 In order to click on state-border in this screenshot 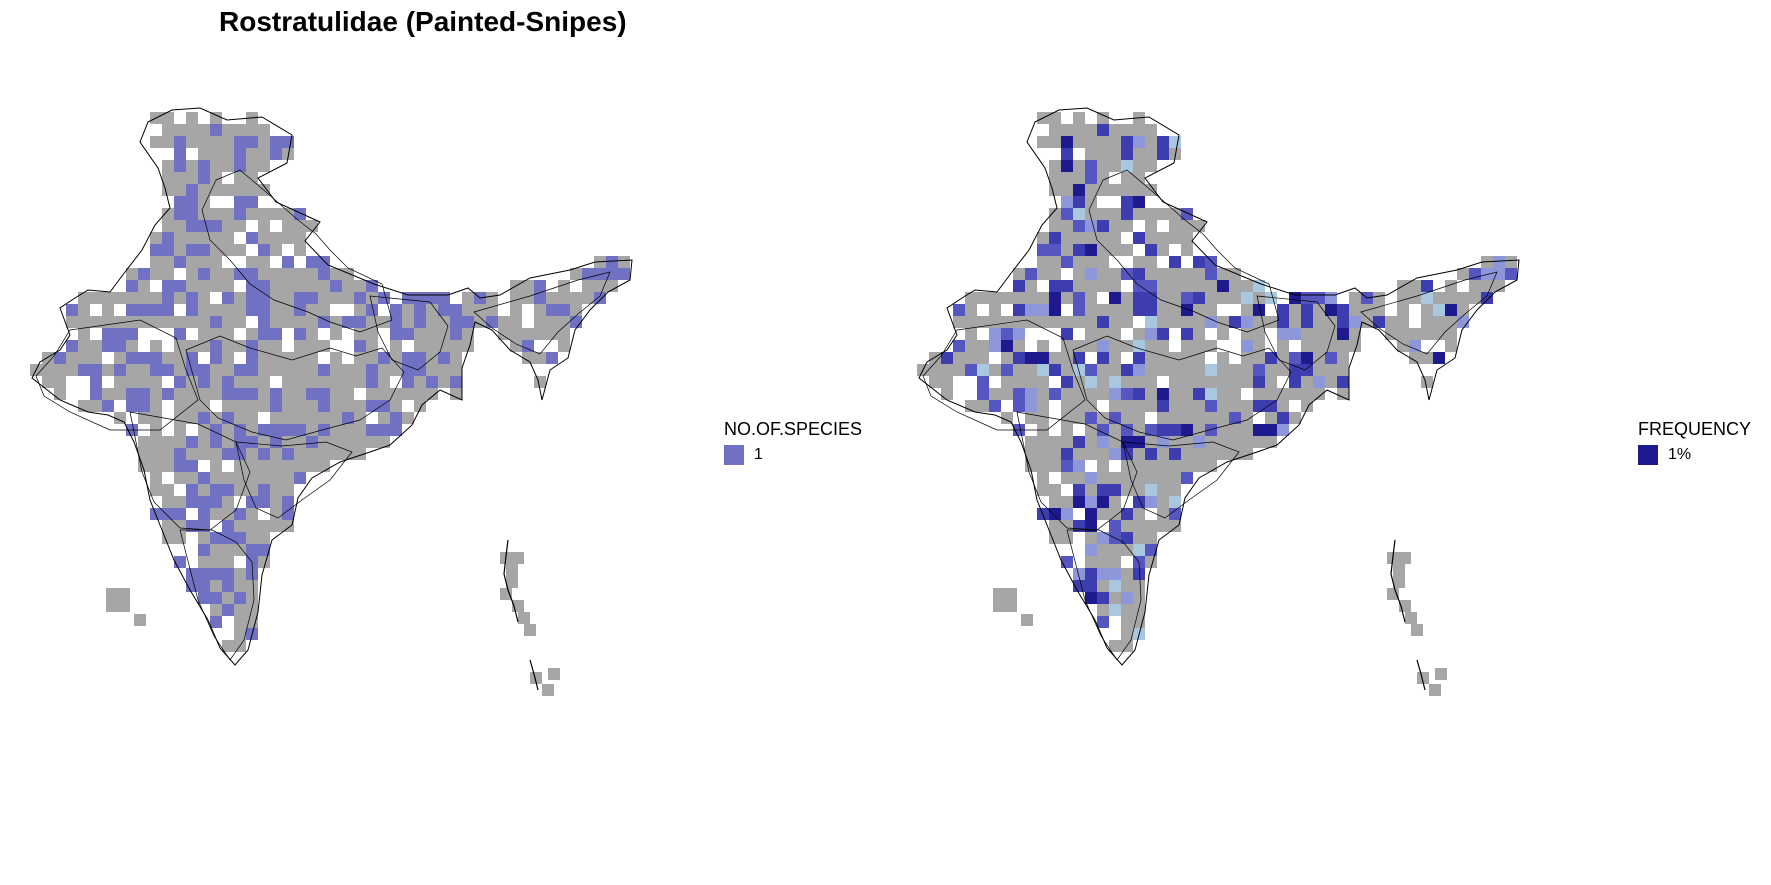, I will do `click(294, 480)`.